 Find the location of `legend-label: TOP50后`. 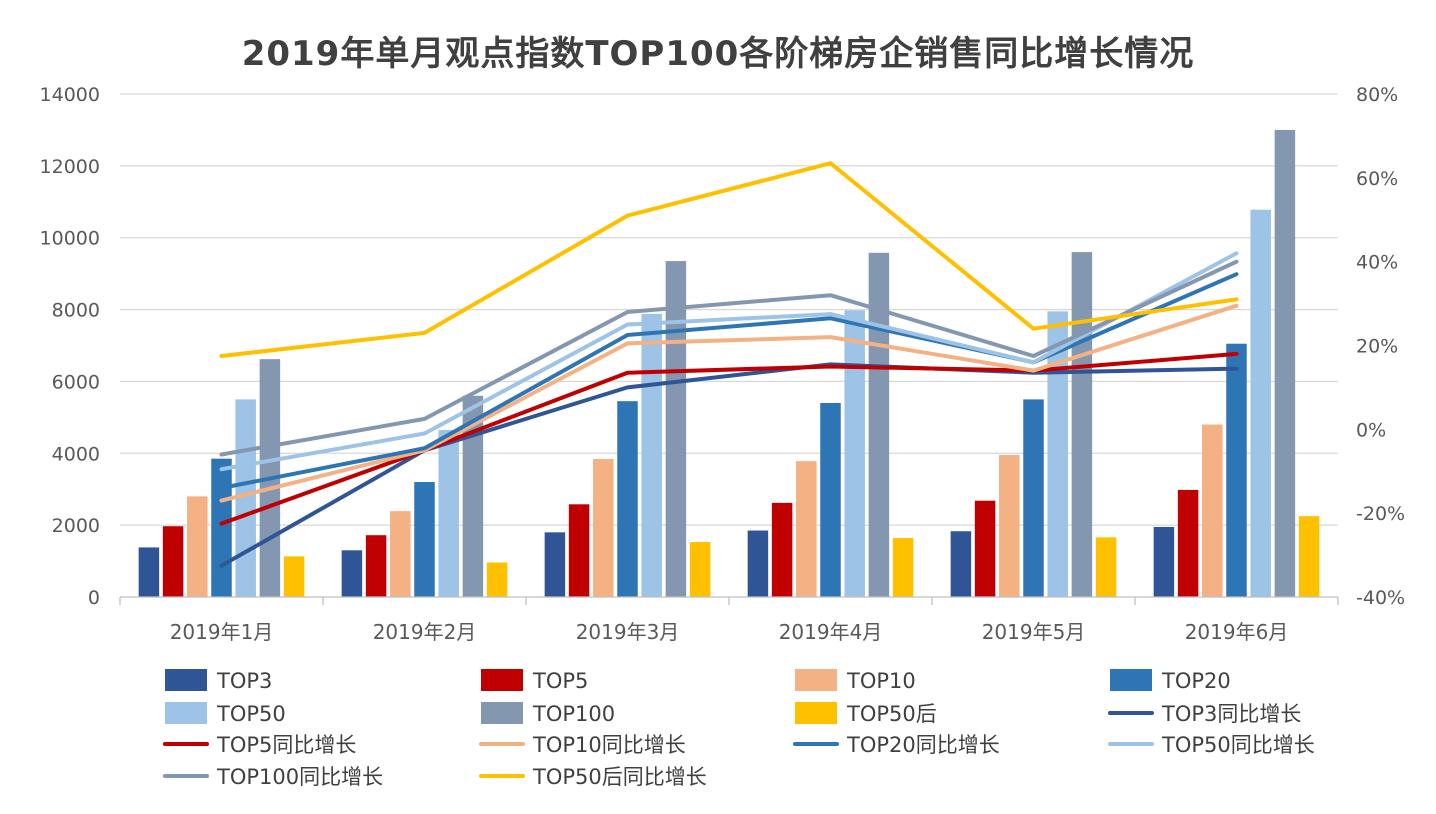

legend-label: TOP50后 is located at coordinates (891, 714).